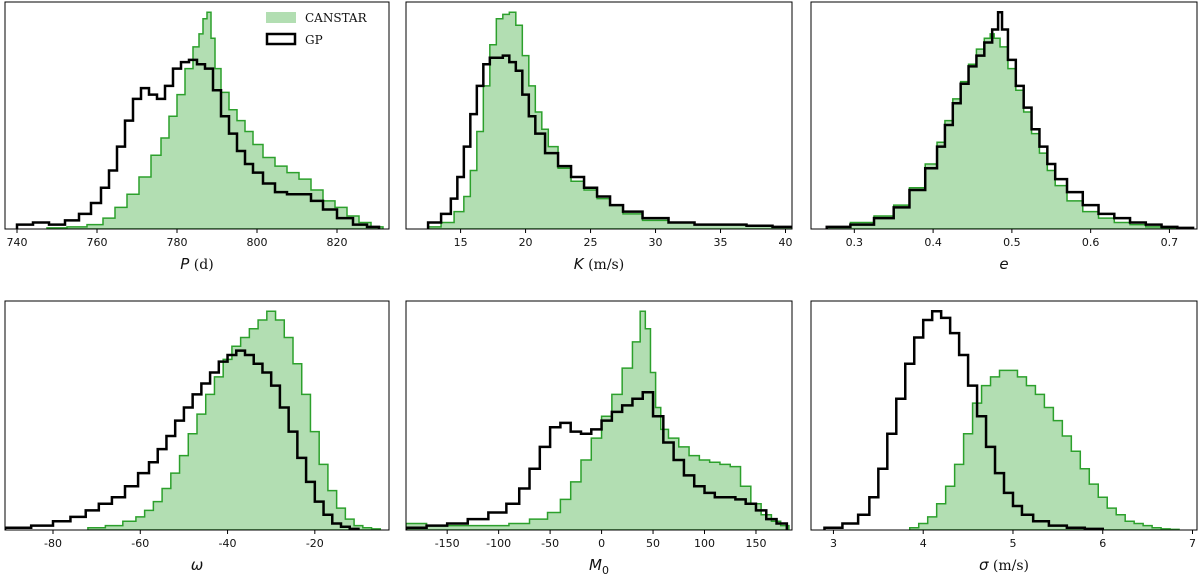 Image resolution: width=1200 pixels, height=575 pixels. What do you see at coordinates (755, 543) in the screenshot?
I see `x-tick-label: 150` at bounding box center [755, 543].